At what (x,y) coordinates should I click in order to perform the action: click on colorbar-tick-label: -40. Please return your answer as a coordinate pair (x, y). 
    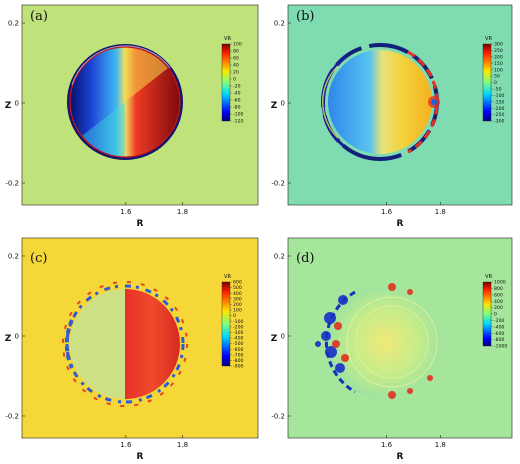
    Looking at the image, I should click on (237, 94).